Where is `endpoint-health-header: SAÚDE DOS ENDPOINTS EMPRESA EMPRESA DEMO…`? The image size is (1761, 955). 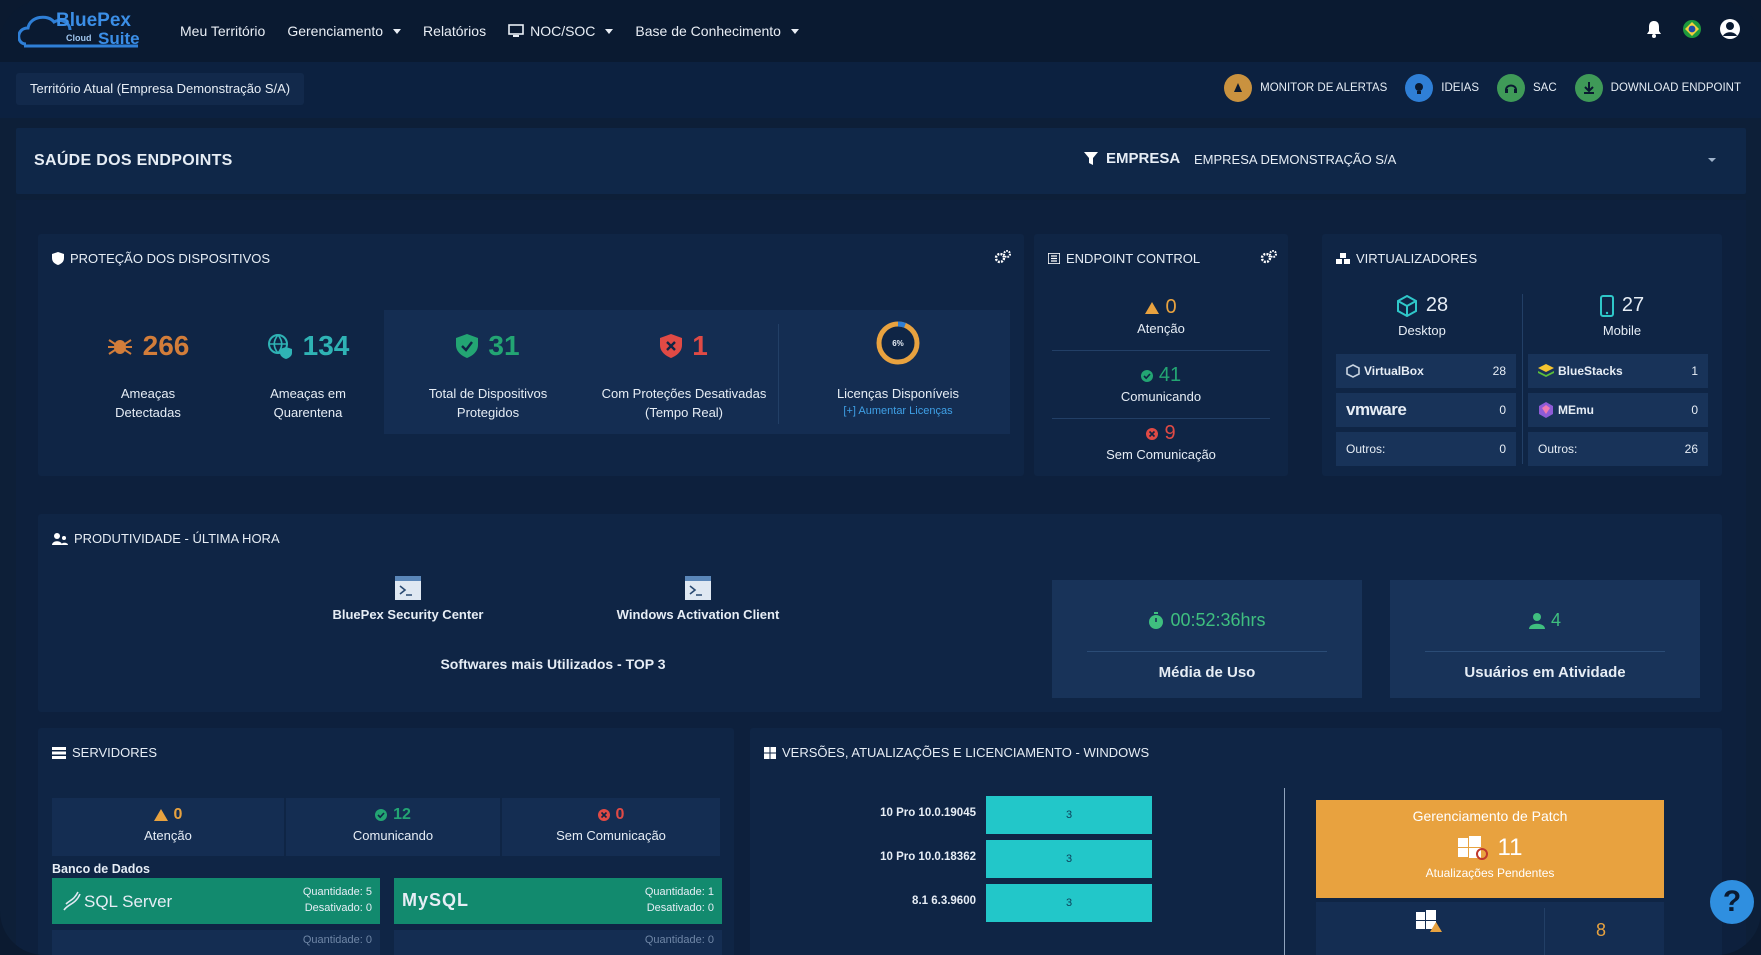
endpoint-health-header: SAÚDE DOS ENDPOINTS EMPRESA EMPRESA DEMO… is located at coordinates (881, 161).